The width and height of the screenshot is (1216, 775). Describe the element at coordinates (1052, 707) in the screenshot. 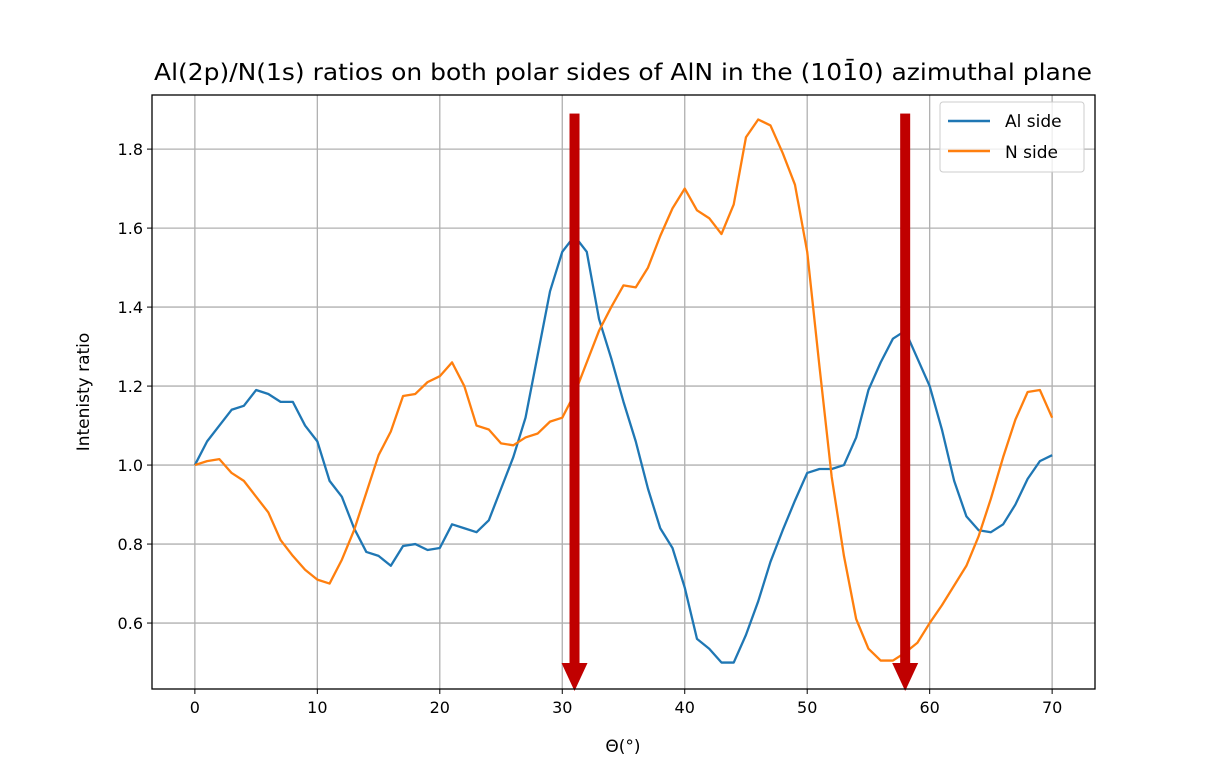

I see `x-tick-label: 70` at that location.